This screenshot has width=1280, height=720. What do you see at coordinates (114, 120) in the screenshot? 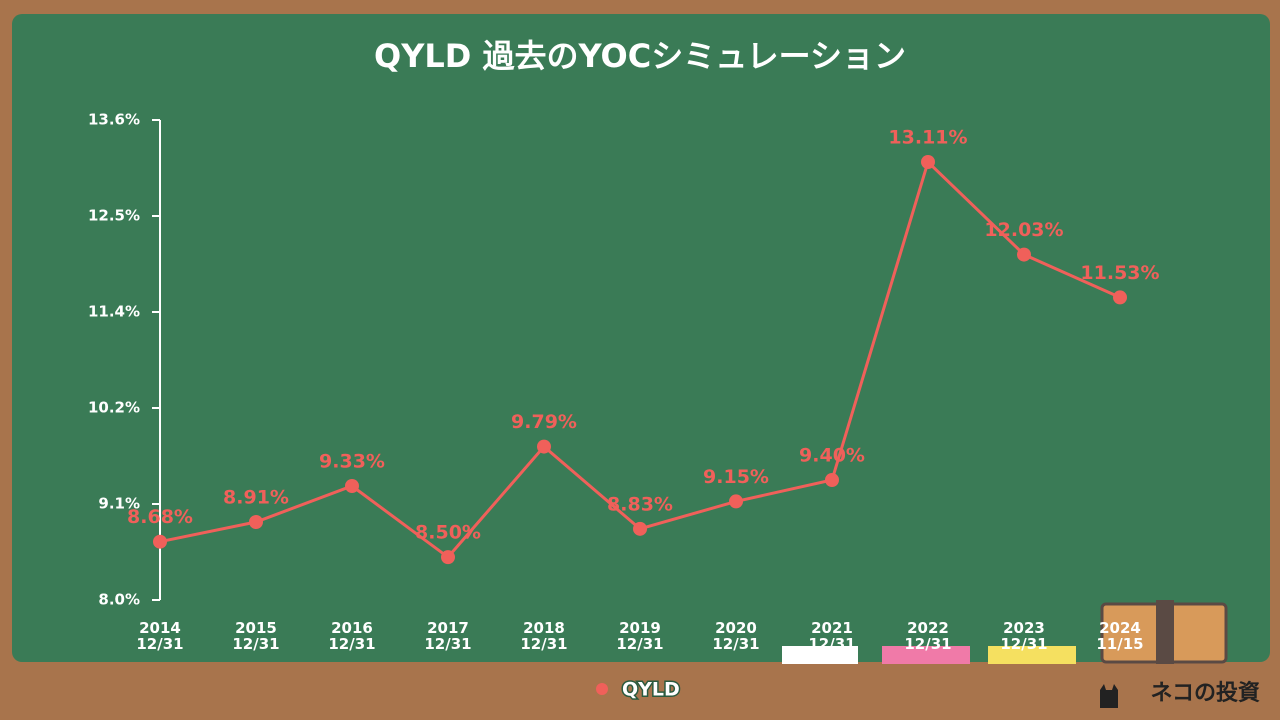
I see `y-tick-label: 13.6%` at bounding box center [114, 120].